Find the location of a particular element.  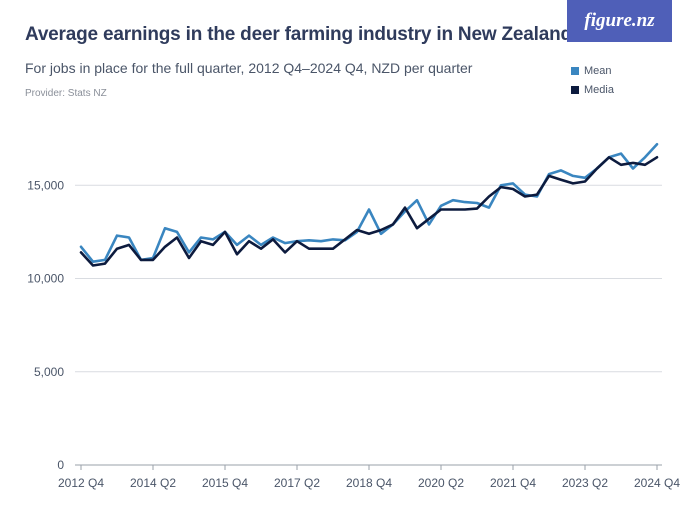

legend-item-mean: Mean is located at coordinates (592, 70).